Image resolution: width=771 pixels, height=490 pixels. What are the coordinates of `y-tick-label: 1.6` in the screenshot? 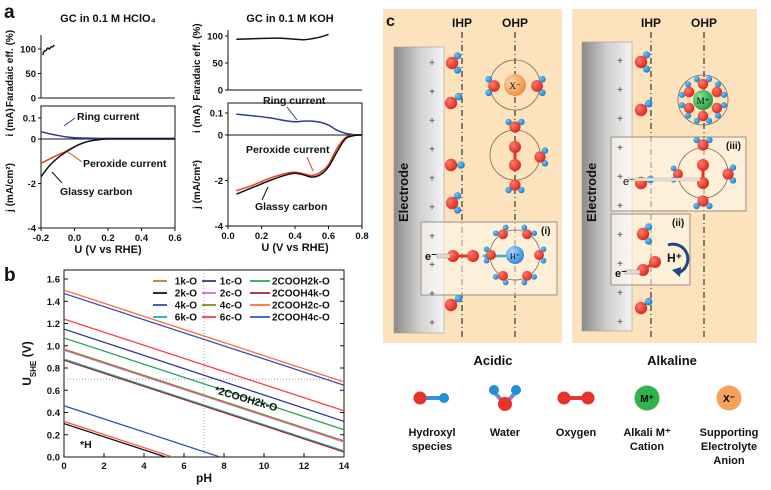 It's located at (53, 280).